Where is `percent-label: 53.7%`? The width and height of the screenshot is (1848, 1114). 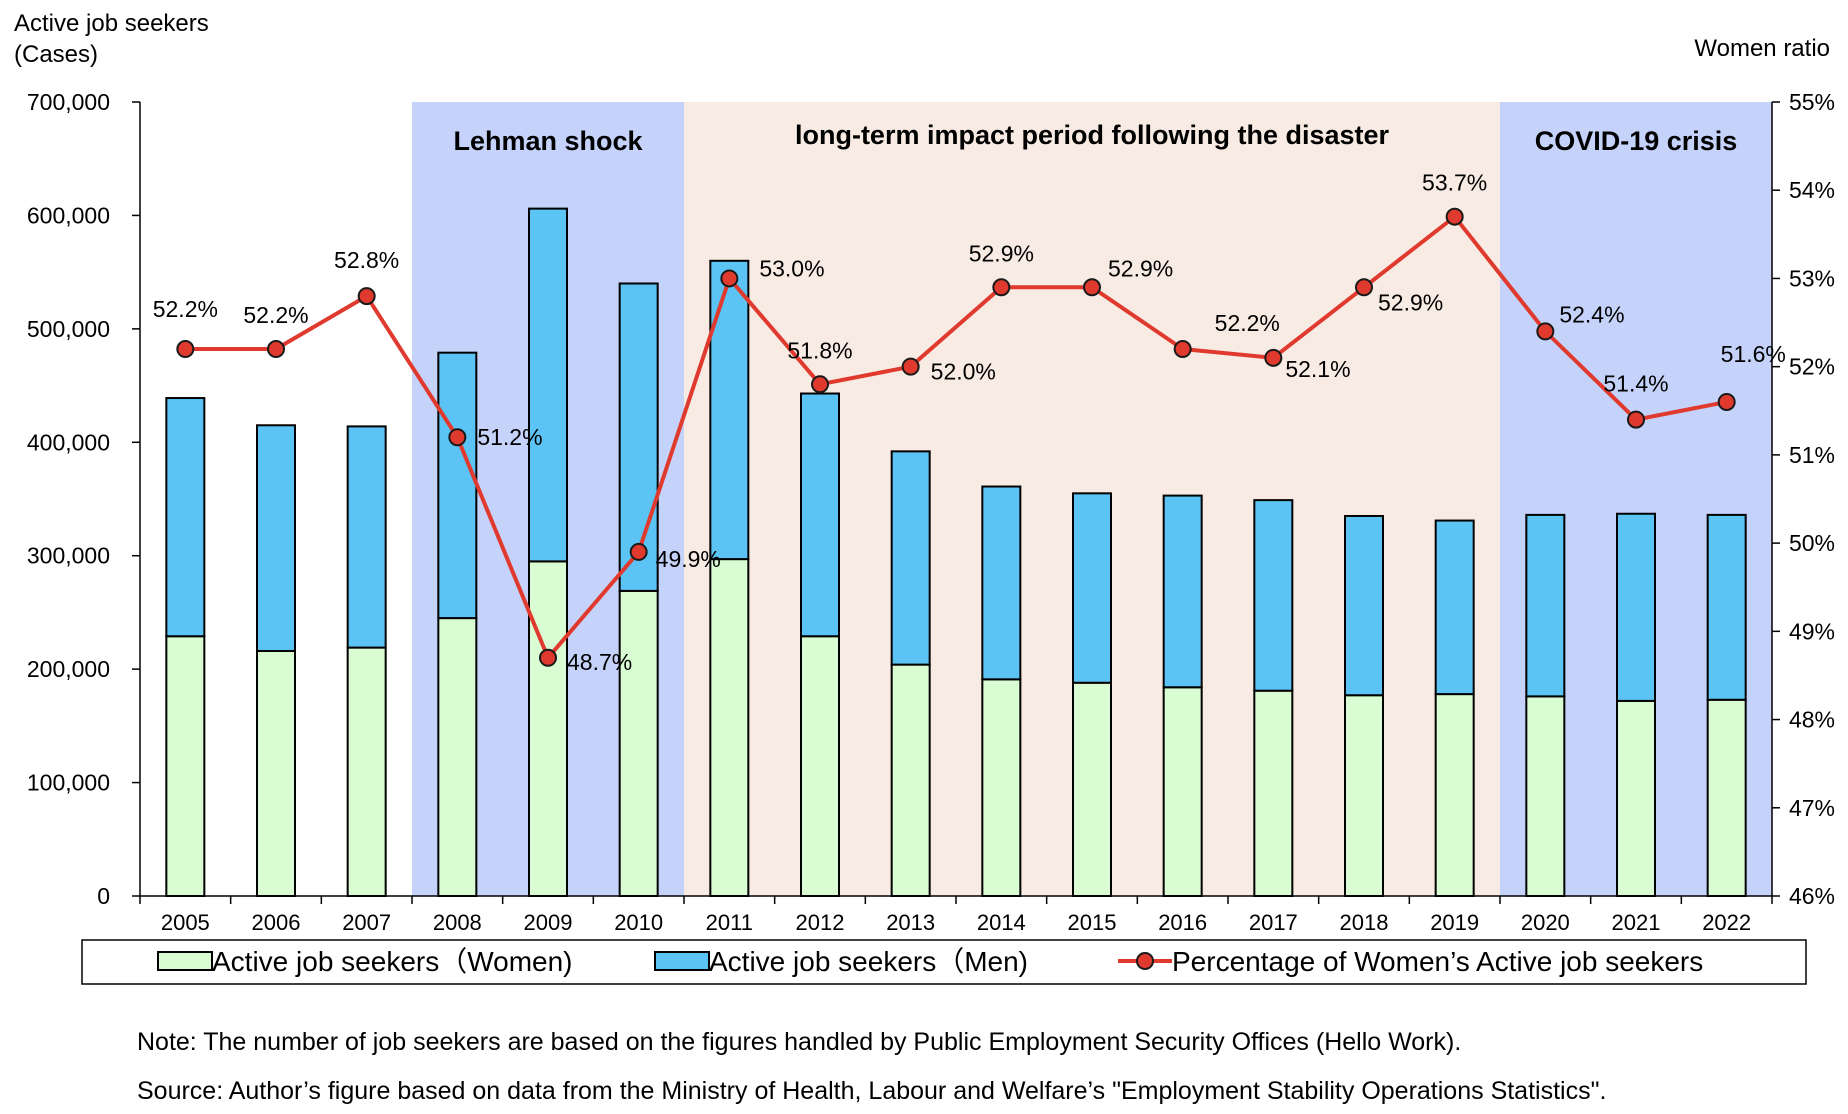 percent-label: 53.7% is located at coordinates (1454, 183).